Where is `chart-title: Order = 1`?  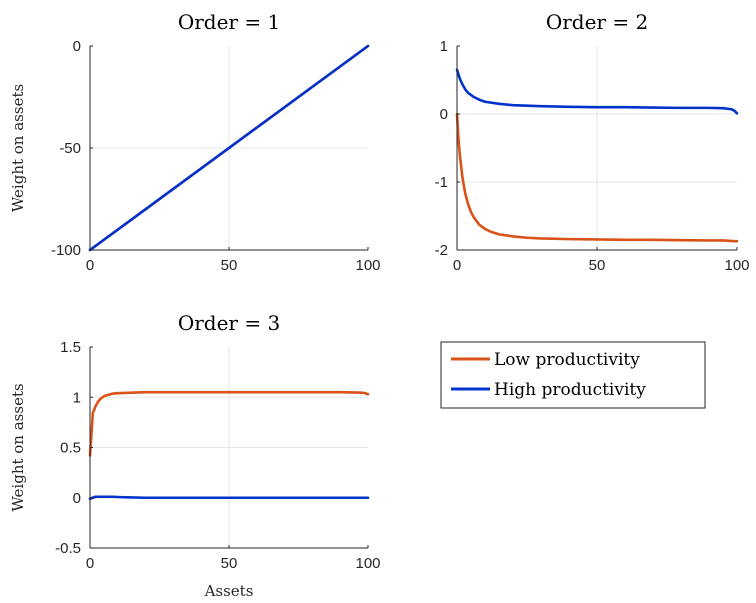
chart-title: Order = 1 is located at coordinates (229, 22).